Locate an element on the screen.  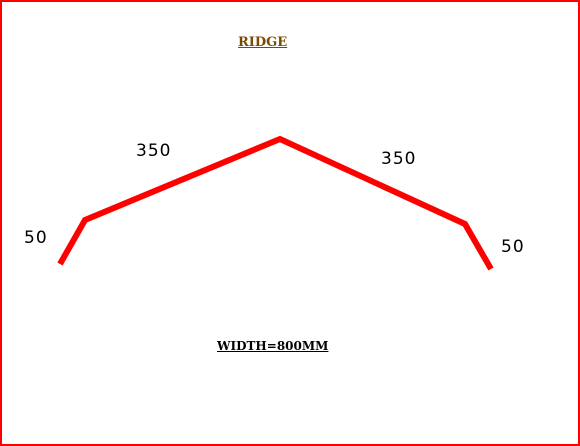
dimension-left-flange: 50 is located at coordinates (36, 238).